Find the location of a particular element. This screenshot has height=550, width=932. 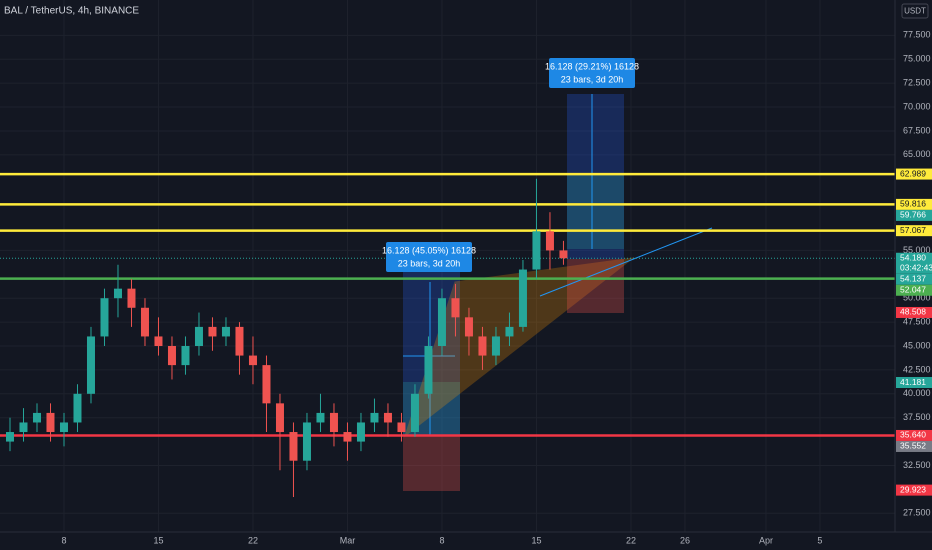

short-fill-zone is located at coordinates (595, 211).